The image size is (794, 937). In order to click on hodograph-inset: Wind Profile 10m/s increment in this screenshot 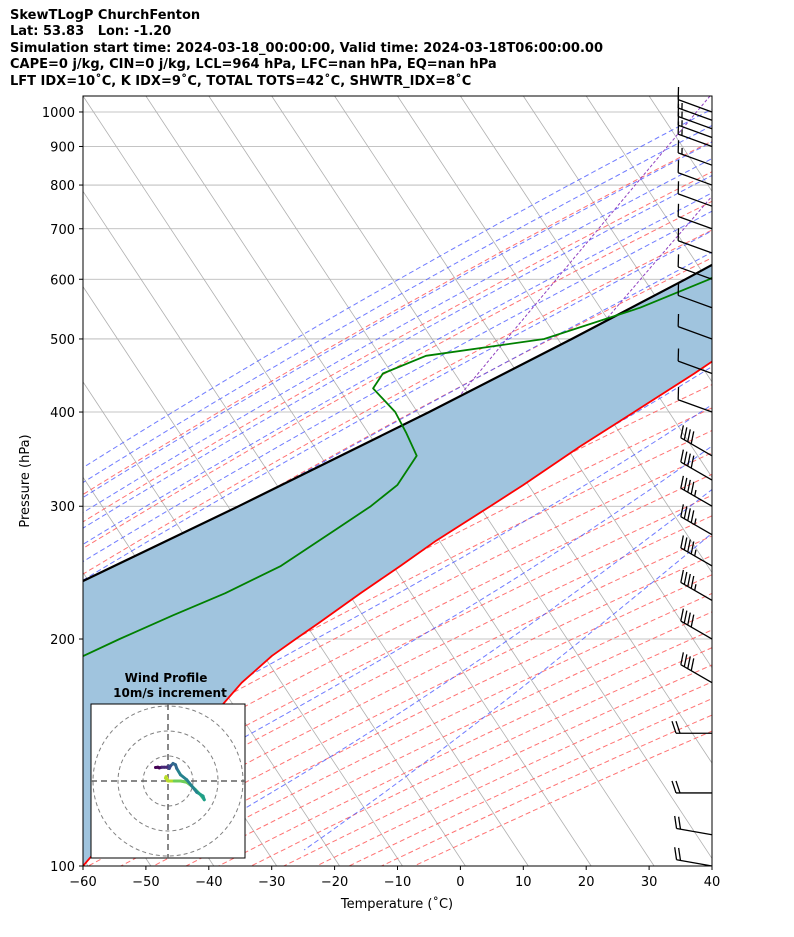, I will do `click(168, 765)`.